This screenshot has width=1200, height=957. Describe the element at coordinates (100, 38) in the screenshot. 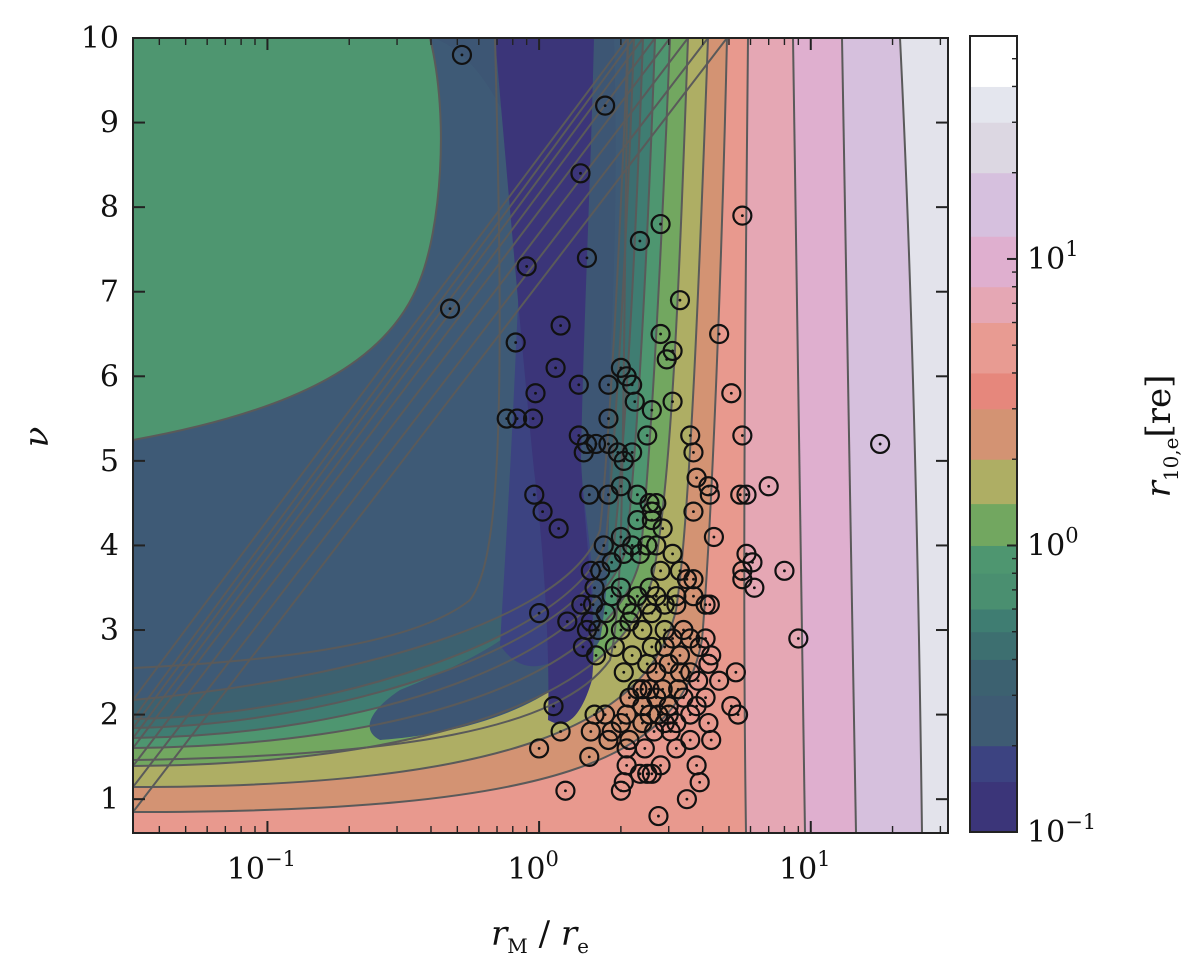

I see `y-tick-label: 10` at that location.